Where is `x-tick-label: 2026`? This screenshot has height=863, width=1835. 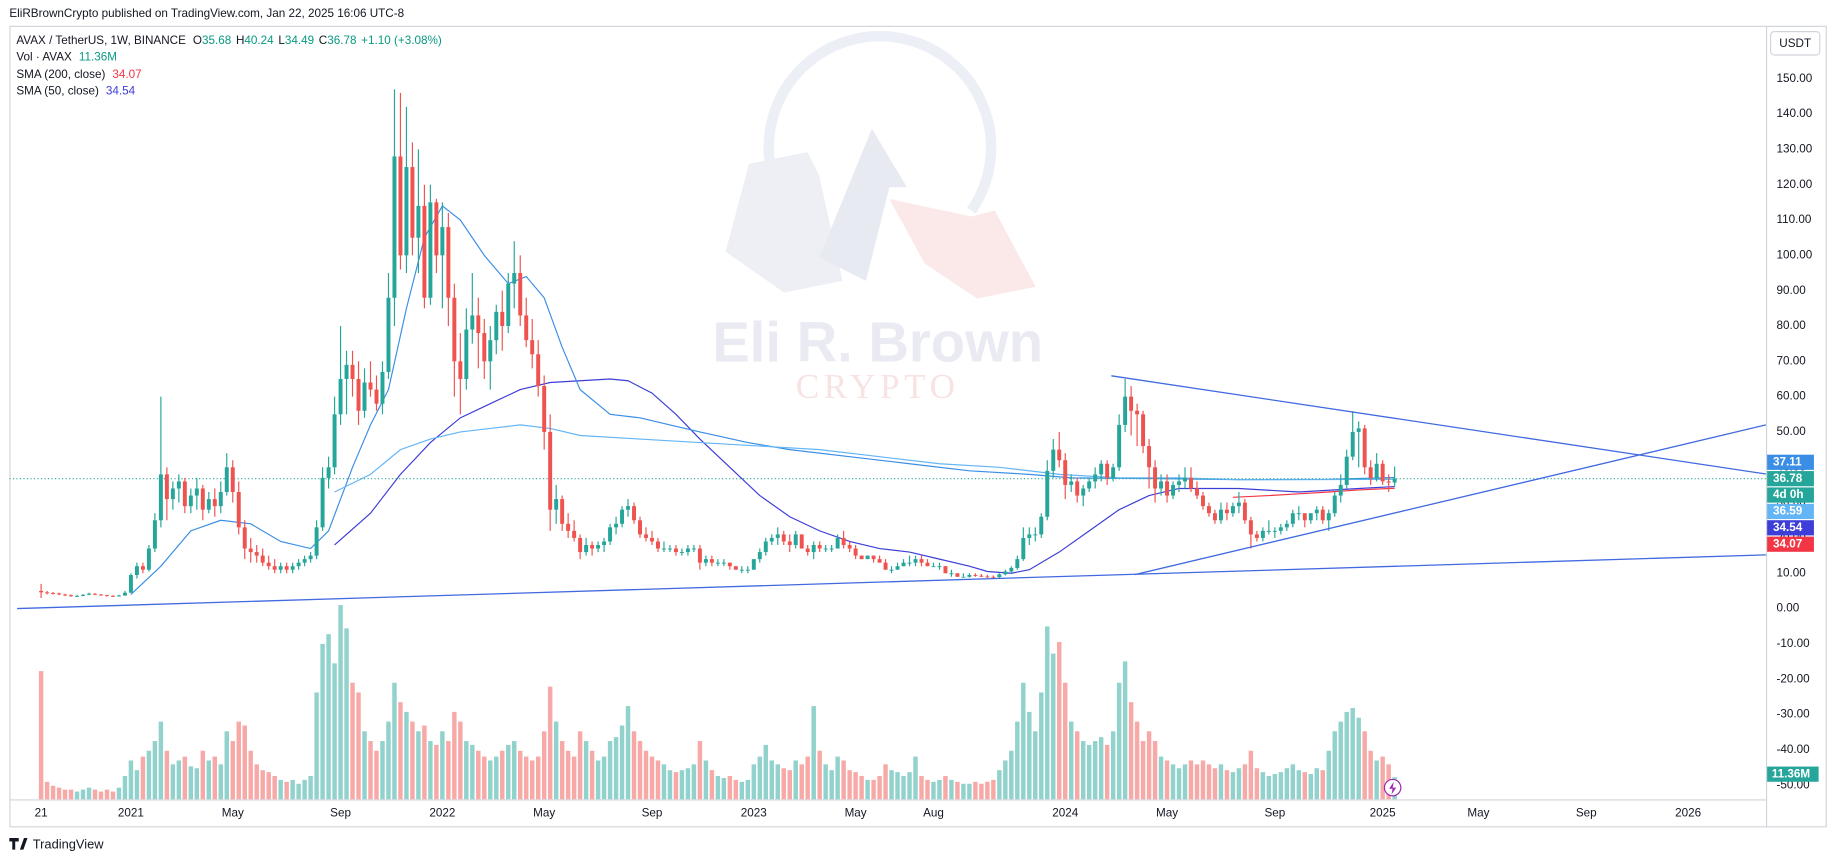 x-tick-label: 2026 is located at coordinates (1688, 812).